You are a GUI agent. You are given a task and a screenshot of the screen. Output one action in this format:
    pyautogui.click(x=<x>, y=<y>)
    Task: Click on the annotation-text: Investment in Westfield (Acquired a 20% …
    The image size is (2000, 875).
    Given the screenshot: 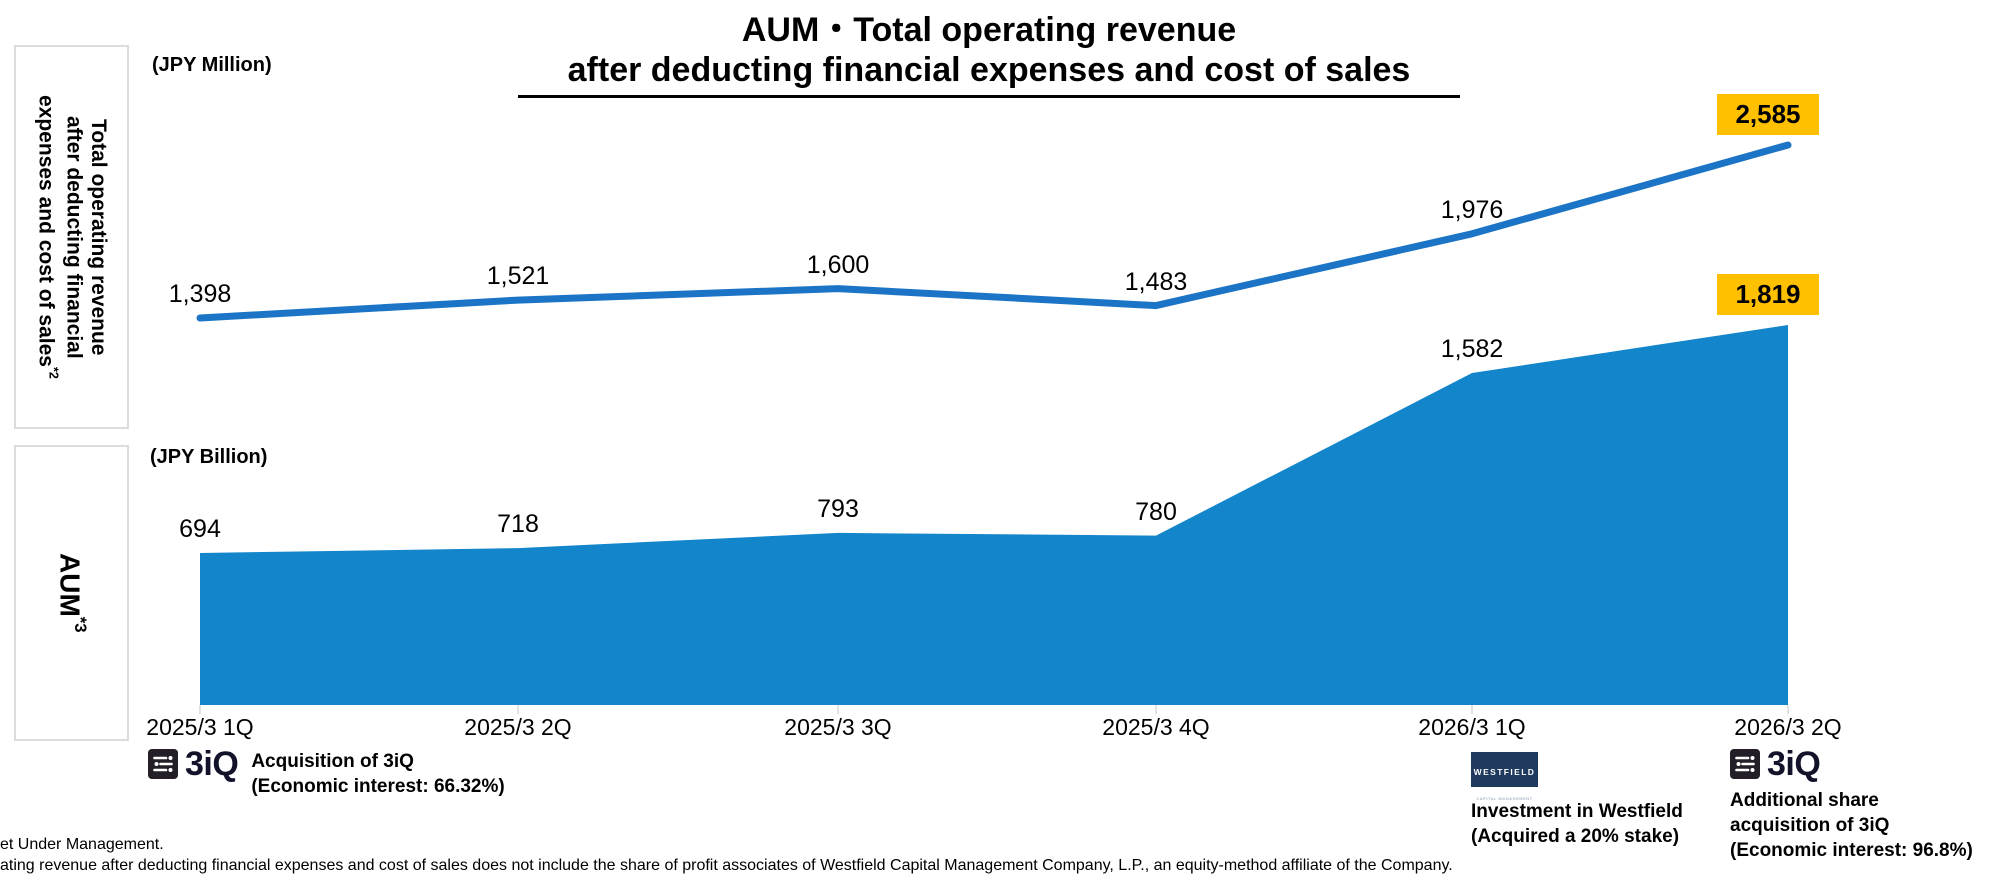 What is the action you would take?
    pyautogui.click(x=1577, y=824)
    